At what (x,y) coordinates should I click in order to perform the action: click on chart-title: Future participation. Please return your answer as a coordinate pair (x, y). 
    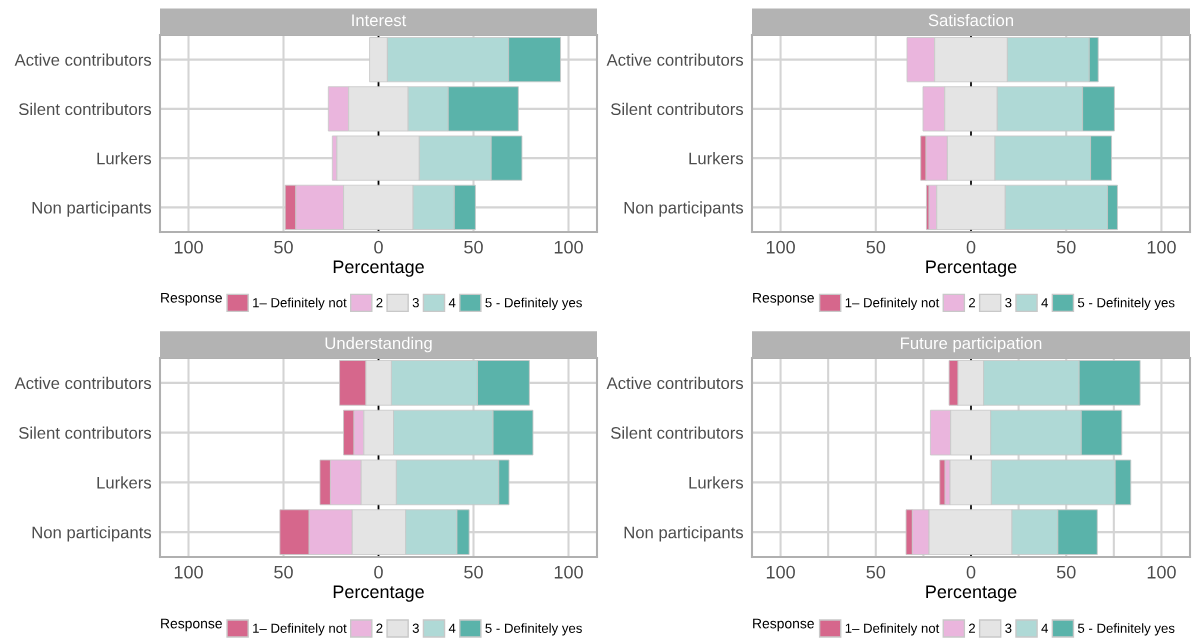
    Looking at the image, I should click on (971, 344).